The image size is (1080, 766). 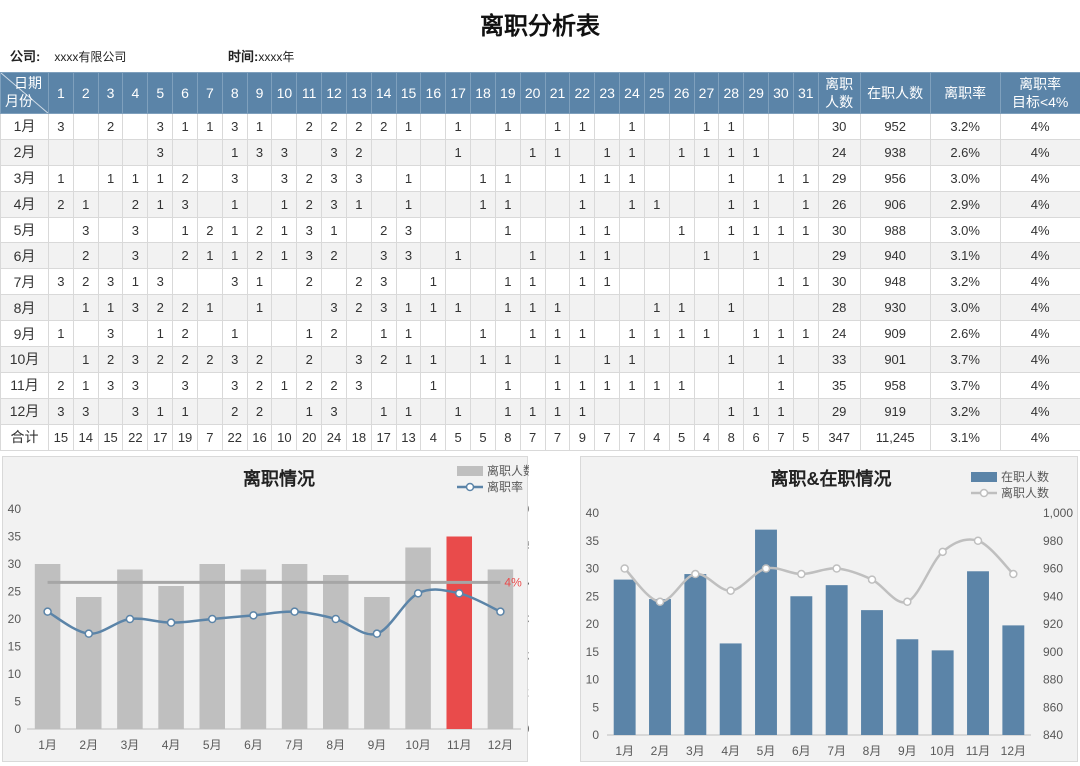 What do you see at coordinates (731, 437) in the screenshot?
I see `day-cell: 8` at bounding box center [731, 437].